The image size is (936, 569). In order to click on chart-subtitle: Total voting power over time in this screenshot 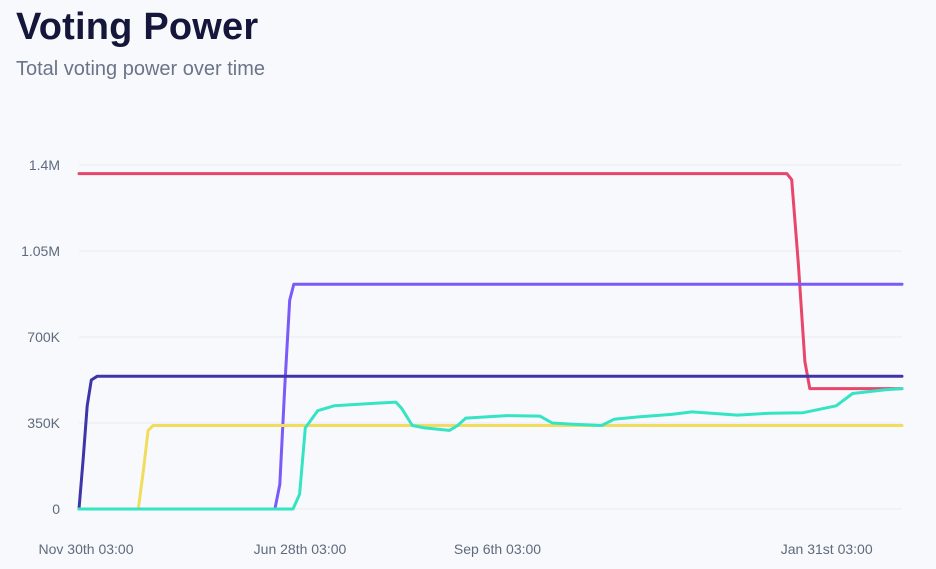, I will do `click(141, 69)`.